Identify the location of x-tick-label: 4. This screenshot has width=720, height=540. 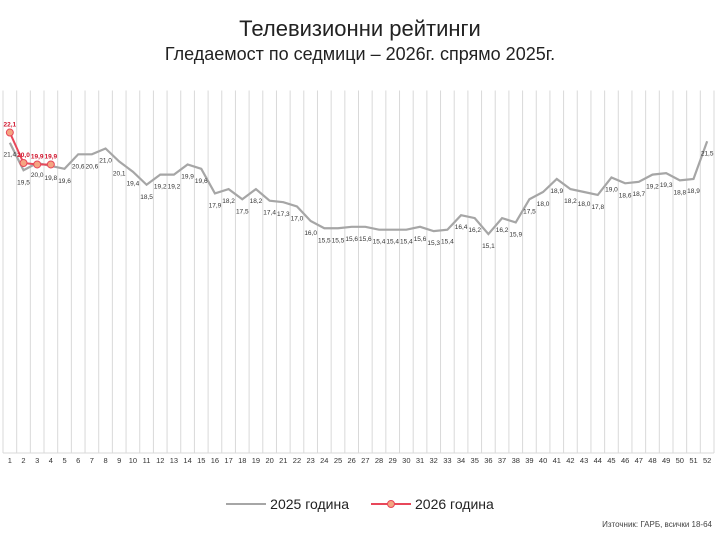
(51, 460).